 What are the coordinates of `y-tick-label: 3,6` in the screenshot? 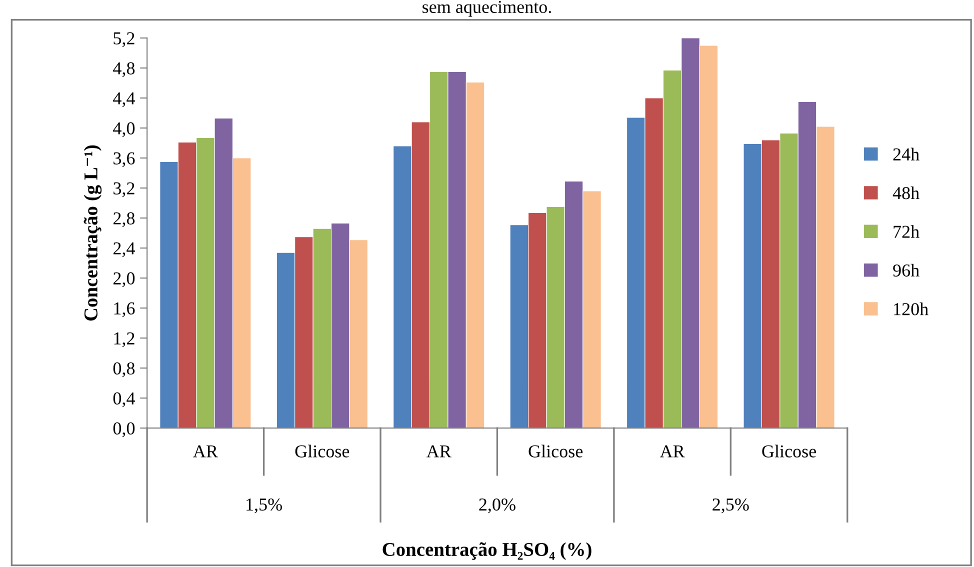 It's located at (124, 160).